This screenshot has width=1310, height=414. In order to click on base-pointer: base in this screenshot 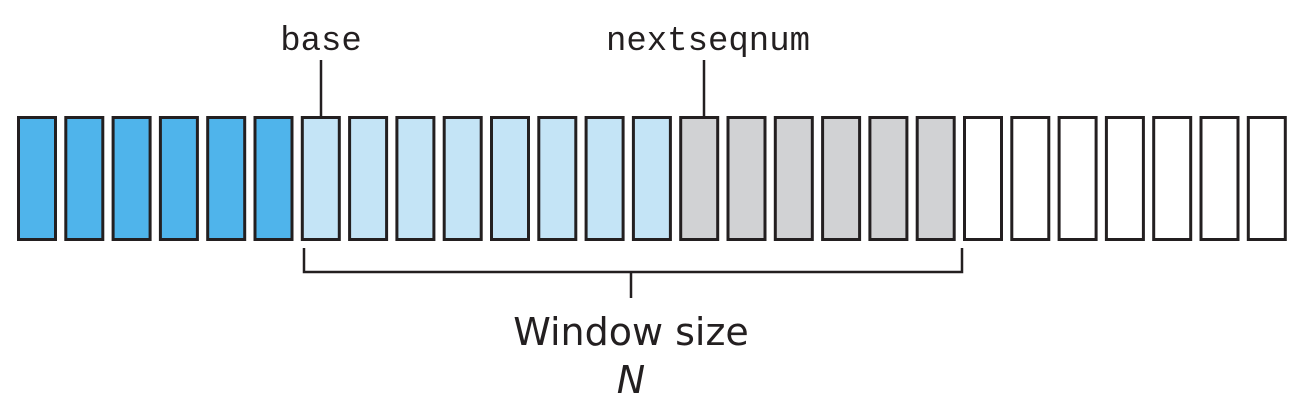, I will do `click(321, 70)`.